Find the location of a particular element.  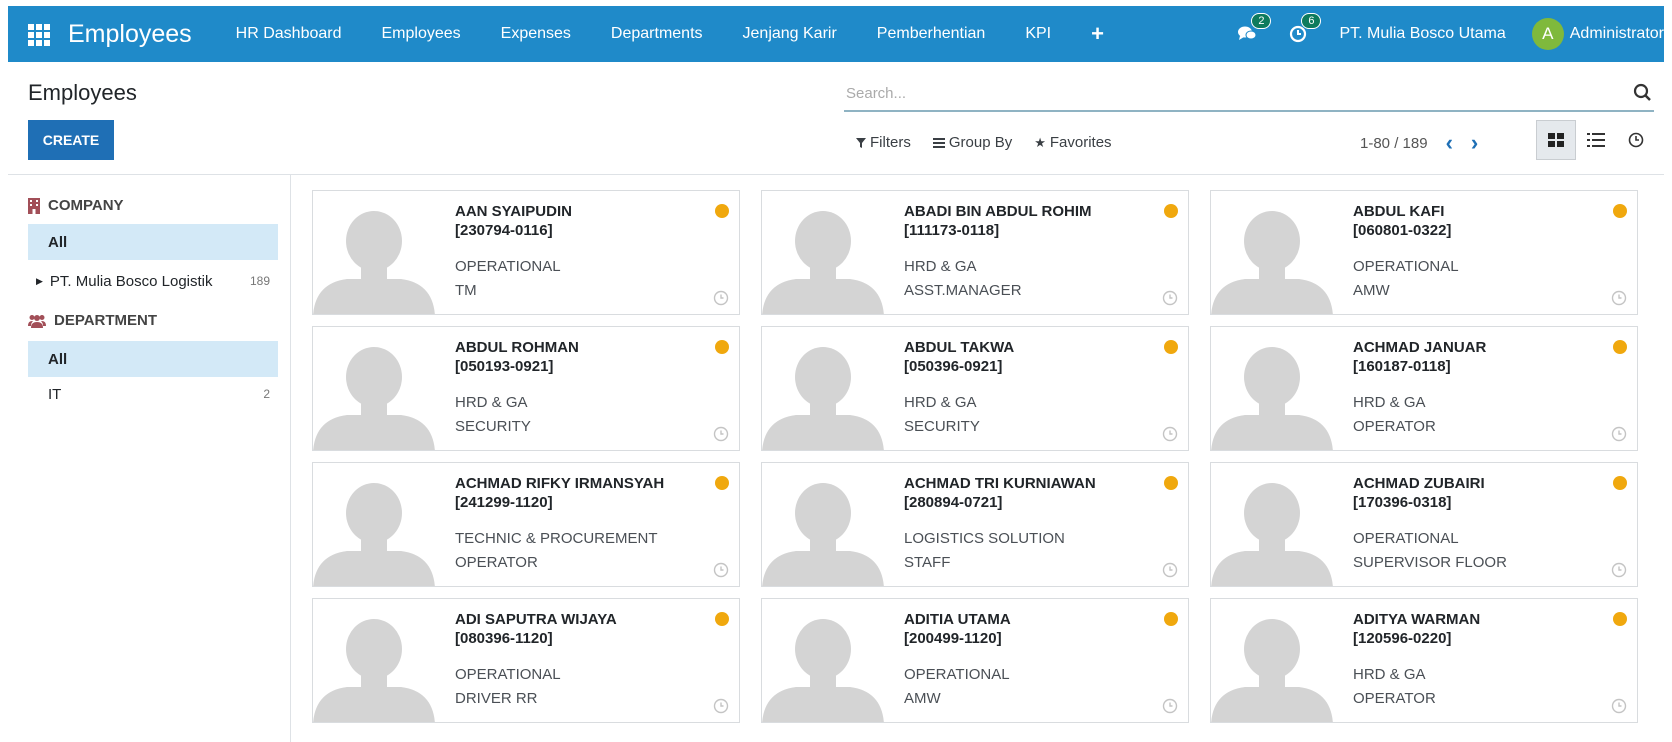

company-switcher: PT. Mulia Bosco Utama is located at coordinates (1422, 33).